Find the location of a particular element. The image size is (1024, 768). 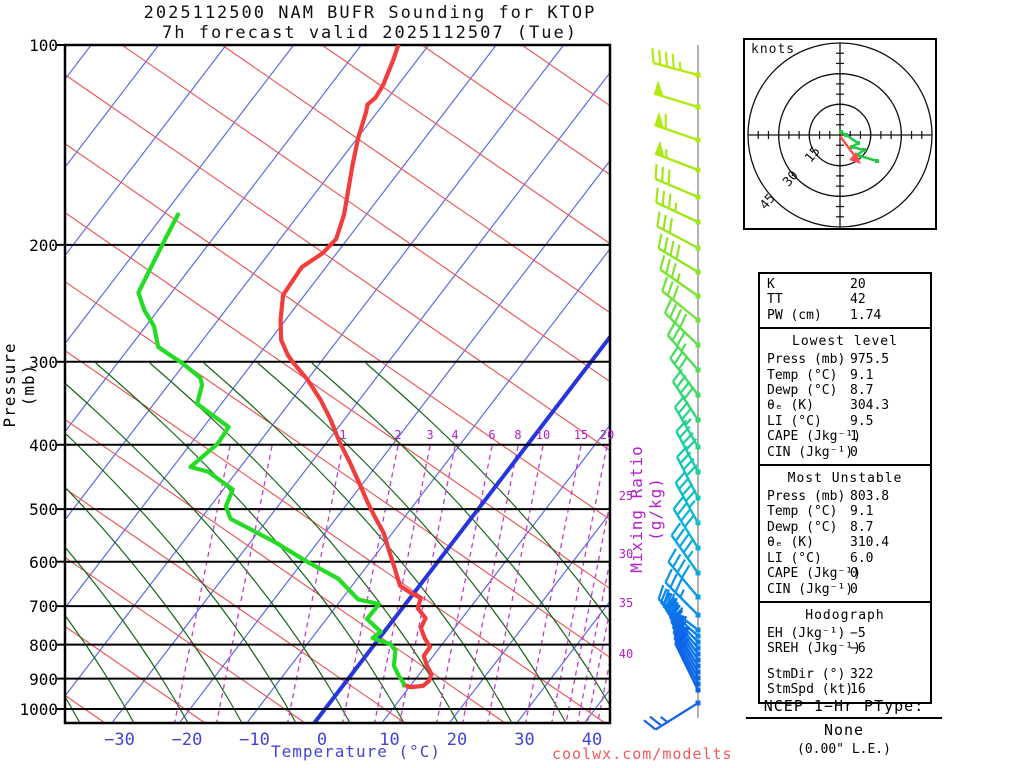

mixing-ratio-label: 35 is located at coordinates (626, 603).